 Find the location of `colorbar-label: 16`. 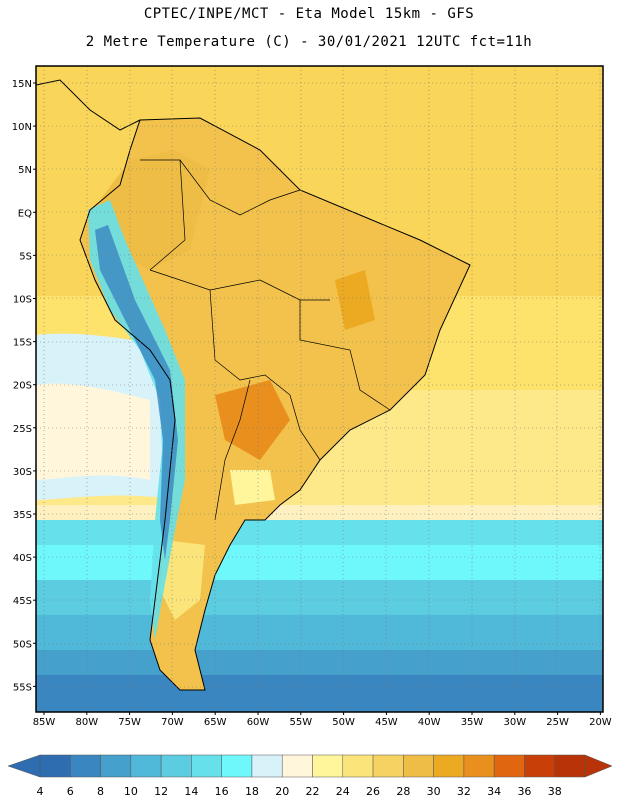

colorbar-label: 16 is located at coordinates (222, 791).